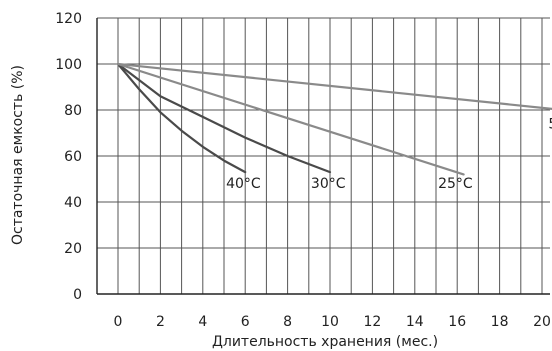 The height and width of the screenshot is (351, 552). What do you see at coordinates (455, 184) in the screenshot?
I see `series-label-2: 25°C` at bounding box center [455, 184].